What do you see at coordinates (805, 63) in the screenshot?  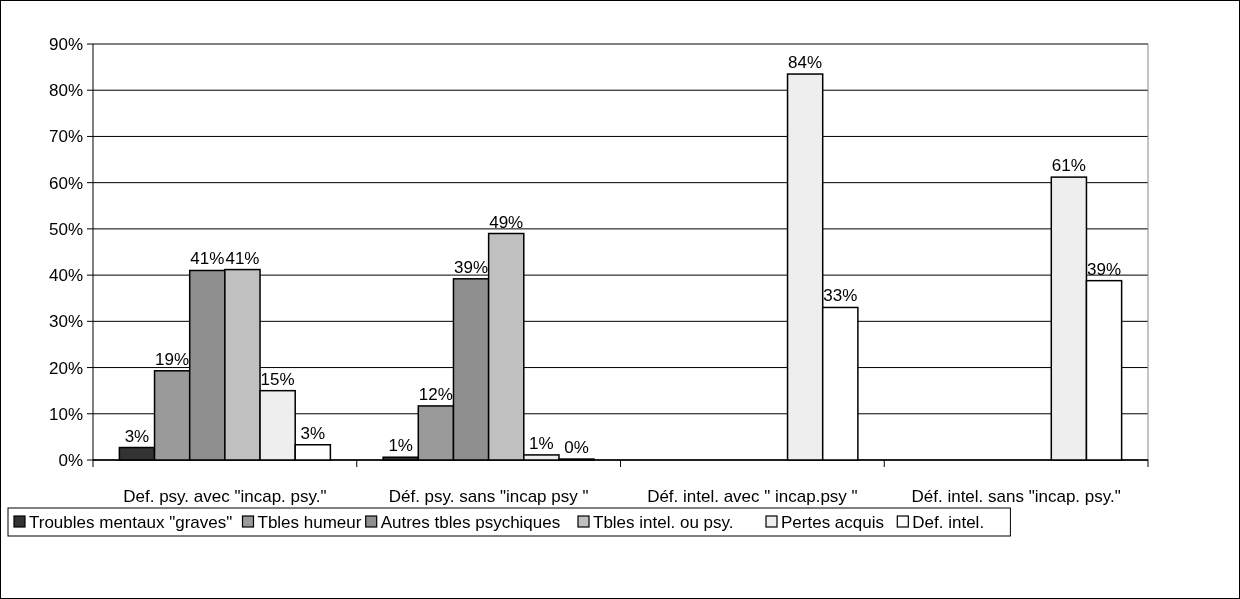 I see `data-label: 84%` at bounding box center [805, 63].